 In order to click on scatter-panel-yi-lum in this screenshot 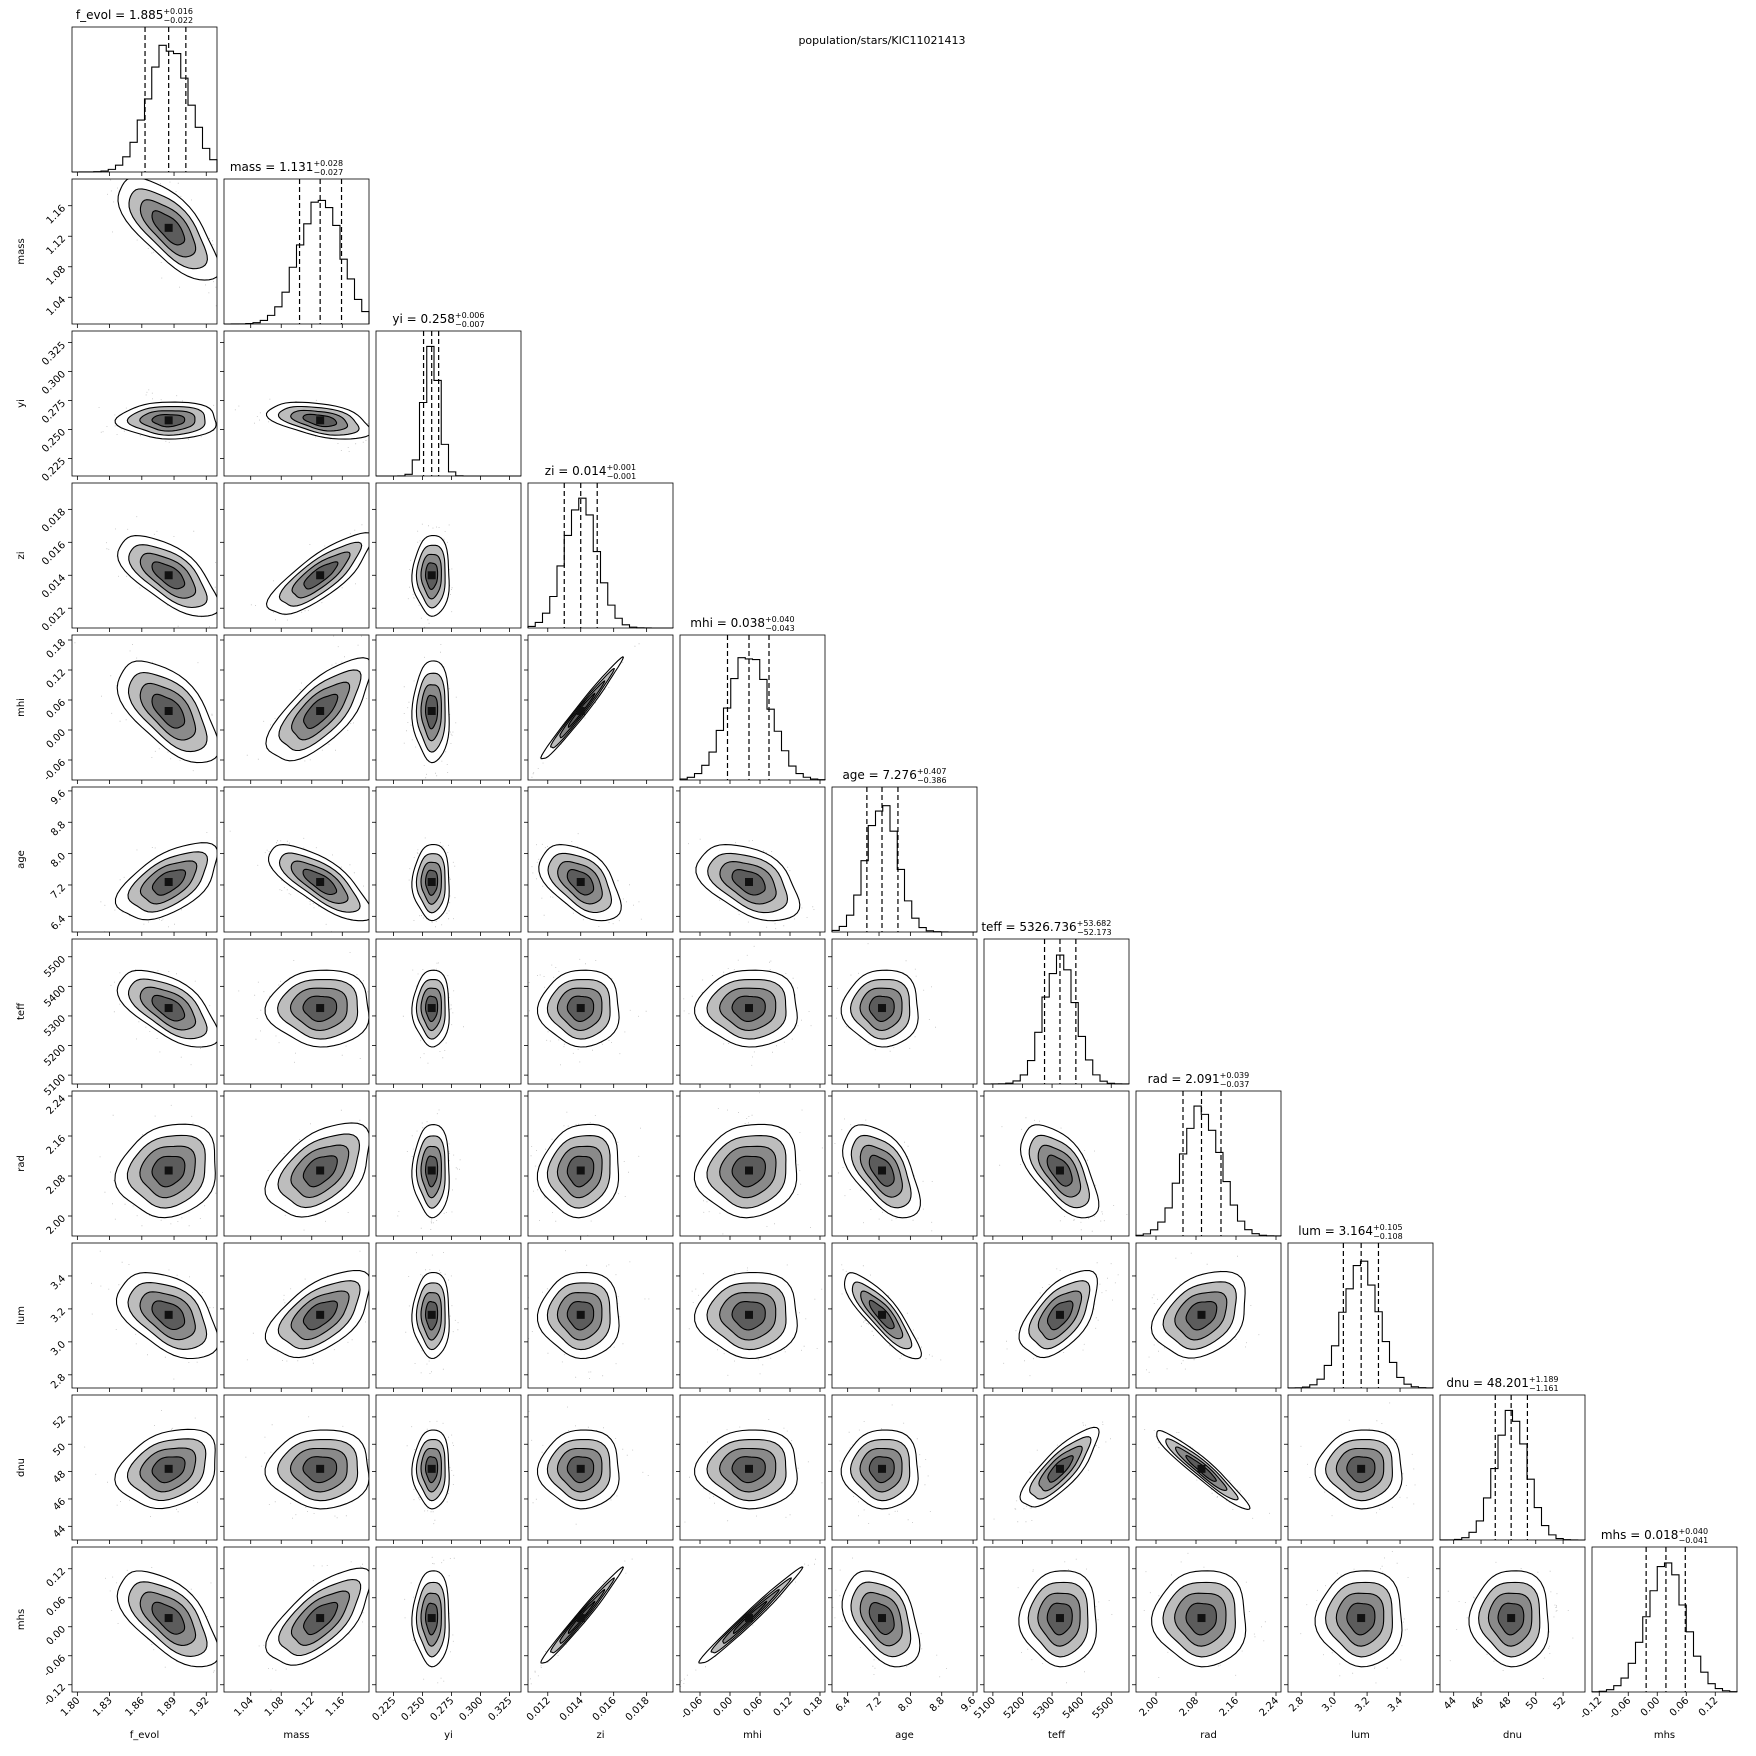, I will do `click(448, 1315)`.